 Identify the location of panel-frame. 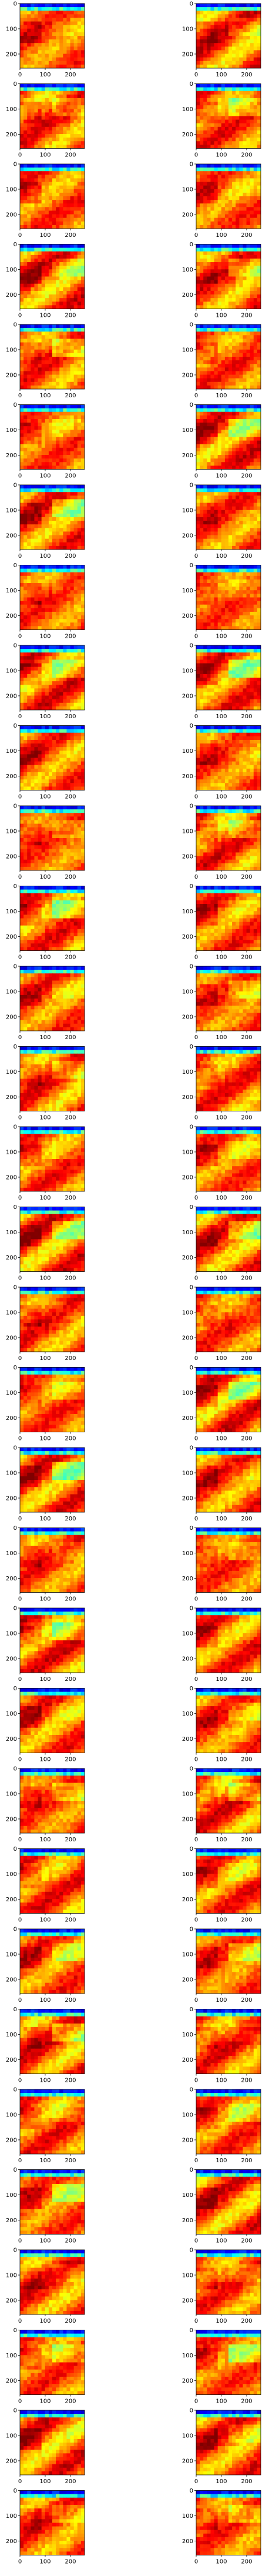
(228, 437).